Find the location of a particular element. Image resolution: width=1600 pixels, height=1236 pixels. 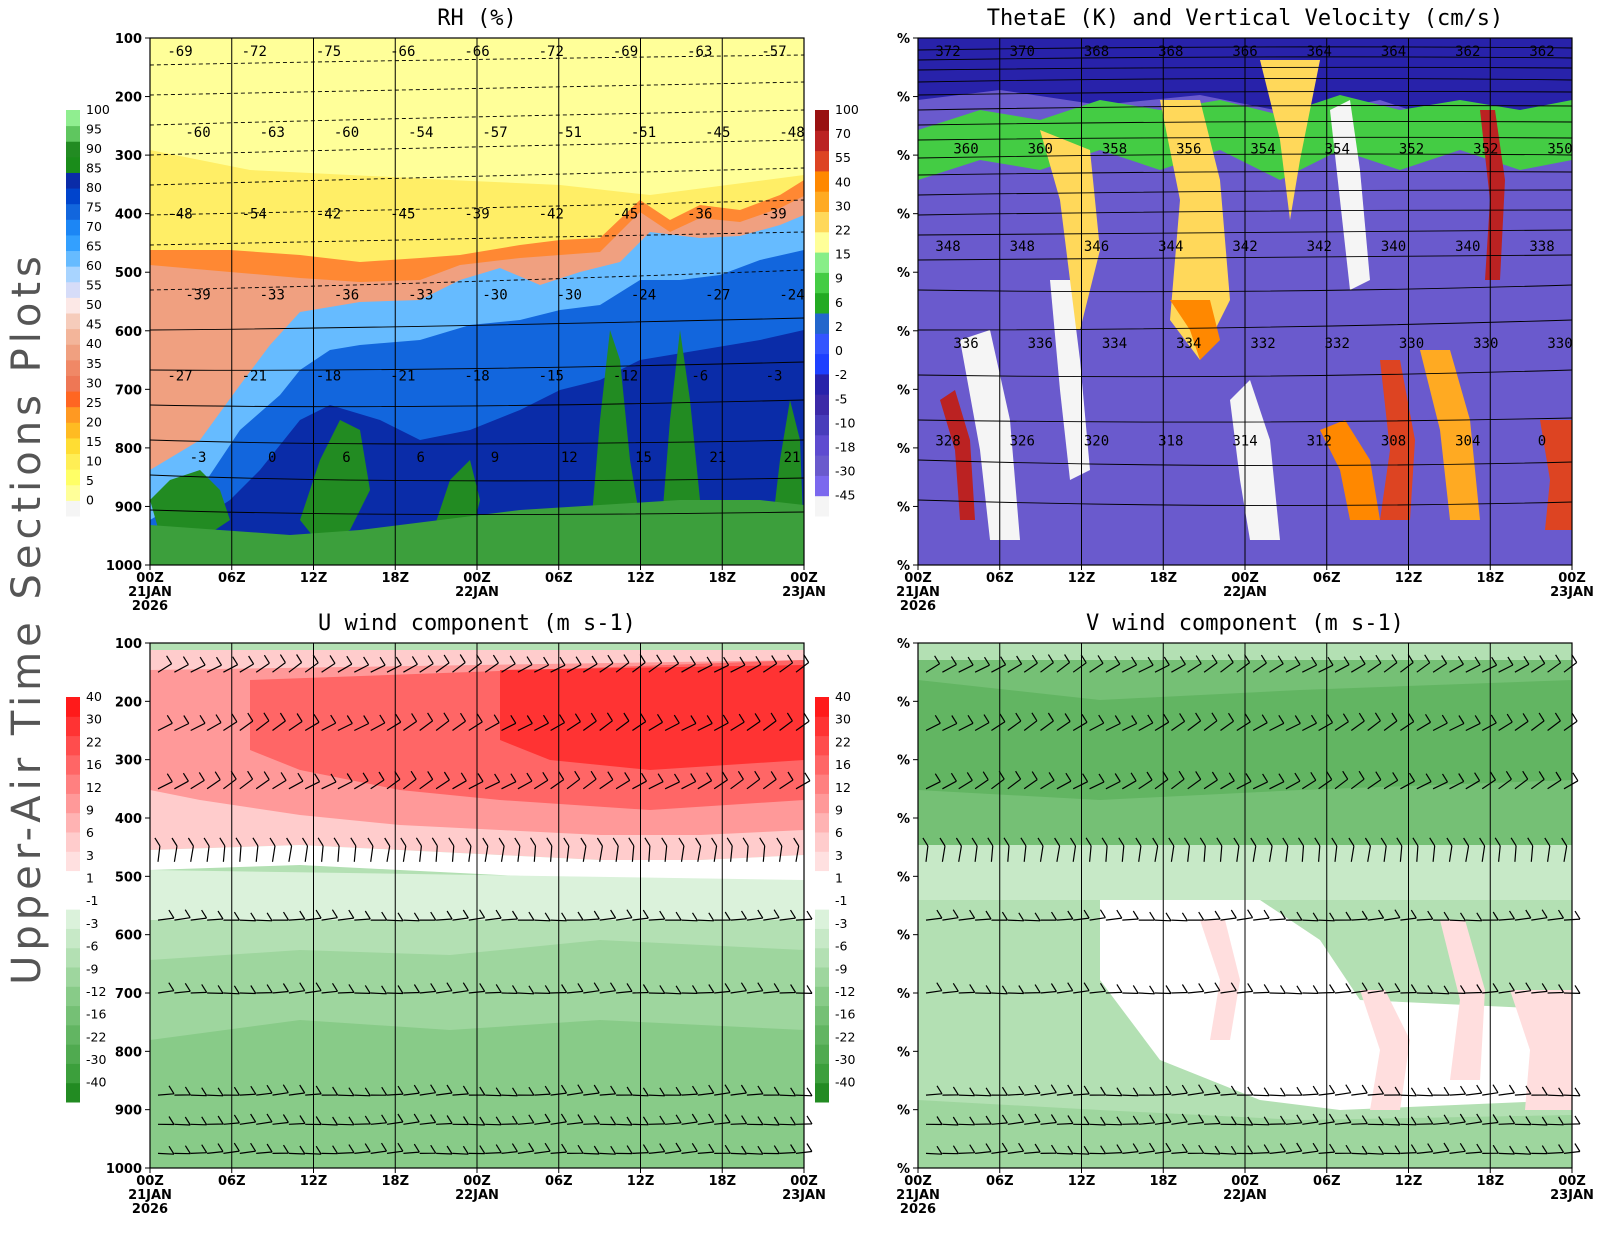

u-x-date-label: 23JAN is located at coordinates (804, 1195).